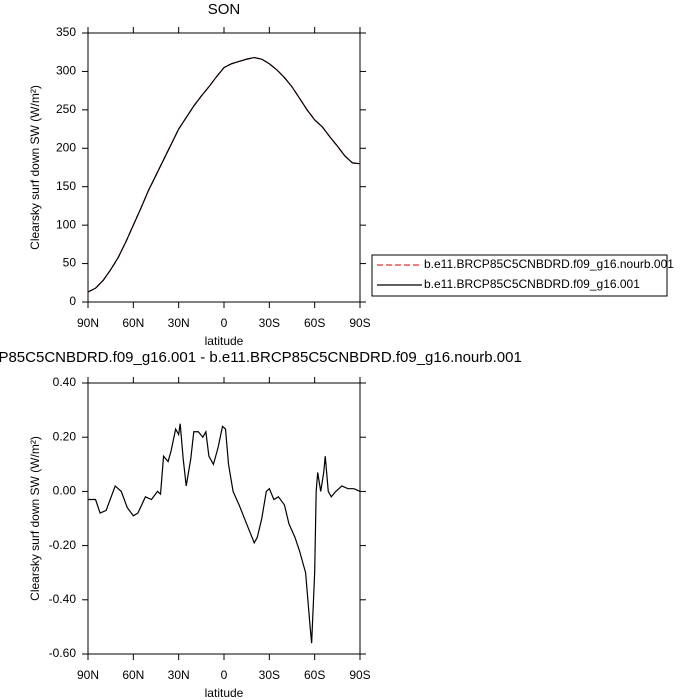 This screenshot has height=700, width=700. I want to click on y-tick-label: 0.00, so click(65, 491).